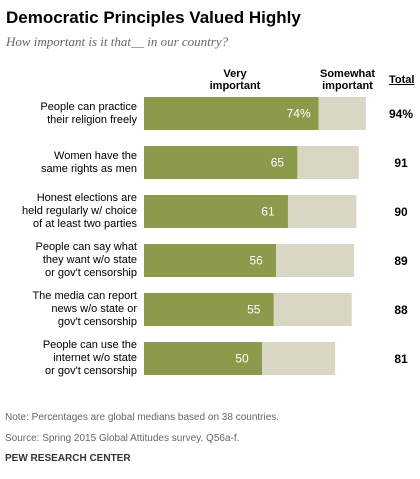 The image size is (420, 479). I want to click on category-label-line: People can use the, so click(89, 345).